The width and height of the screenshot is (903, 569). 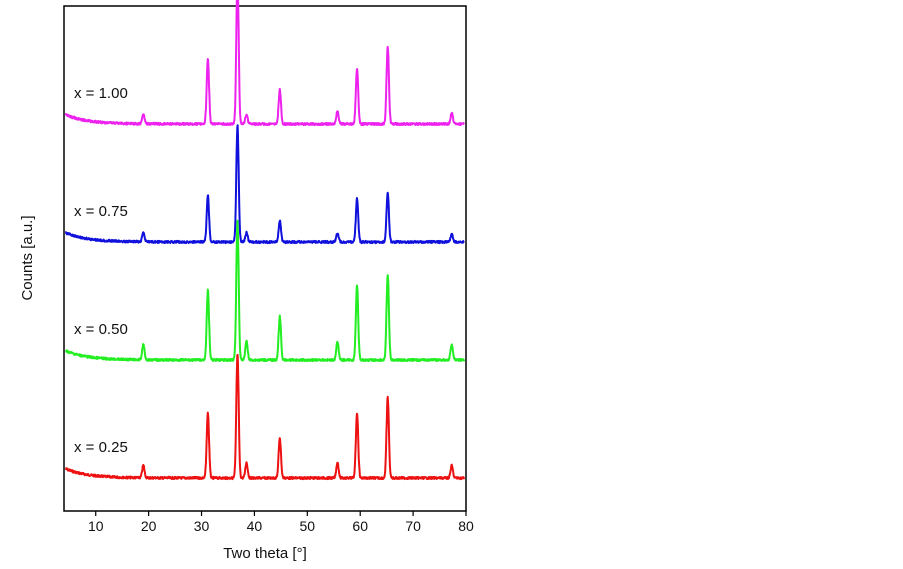 I want to click on x-tick-label: 30, so click(x=202, y=526).